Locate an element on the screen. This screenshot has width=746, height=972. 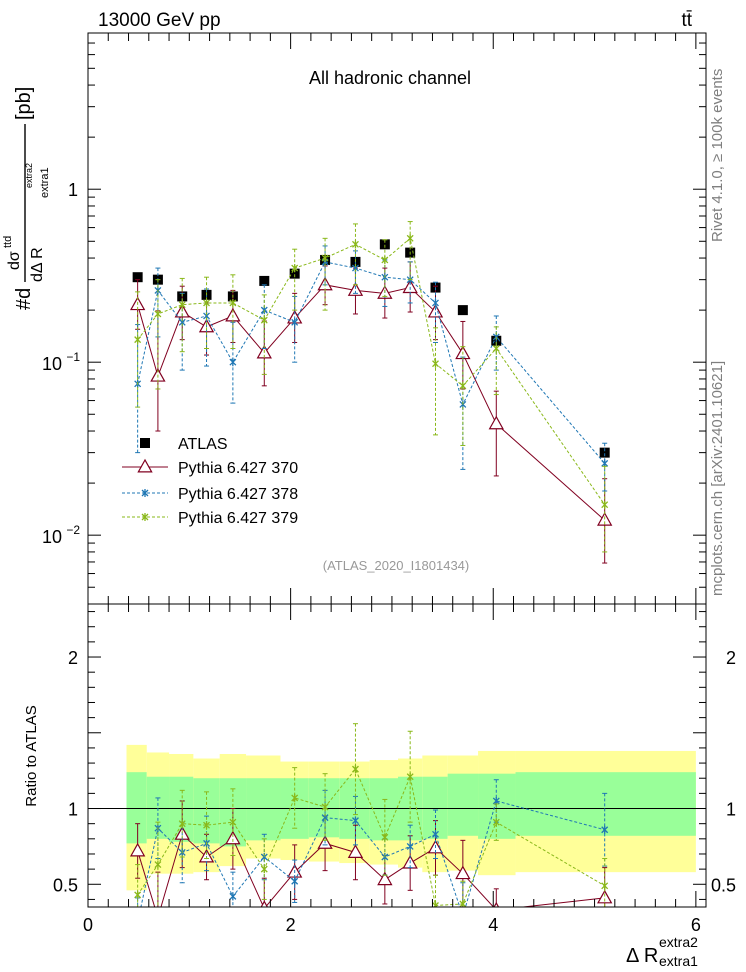
ratio-plot-area is located at coordinates (371, 824).